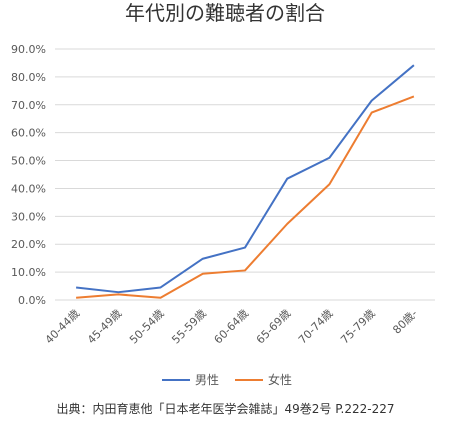 Image resolution: width=451 pixels, height=425 pixels. Describe the element at coordinates (28, 105) in the screenshot. I see `y-tick-label: 70.0%` at that location.